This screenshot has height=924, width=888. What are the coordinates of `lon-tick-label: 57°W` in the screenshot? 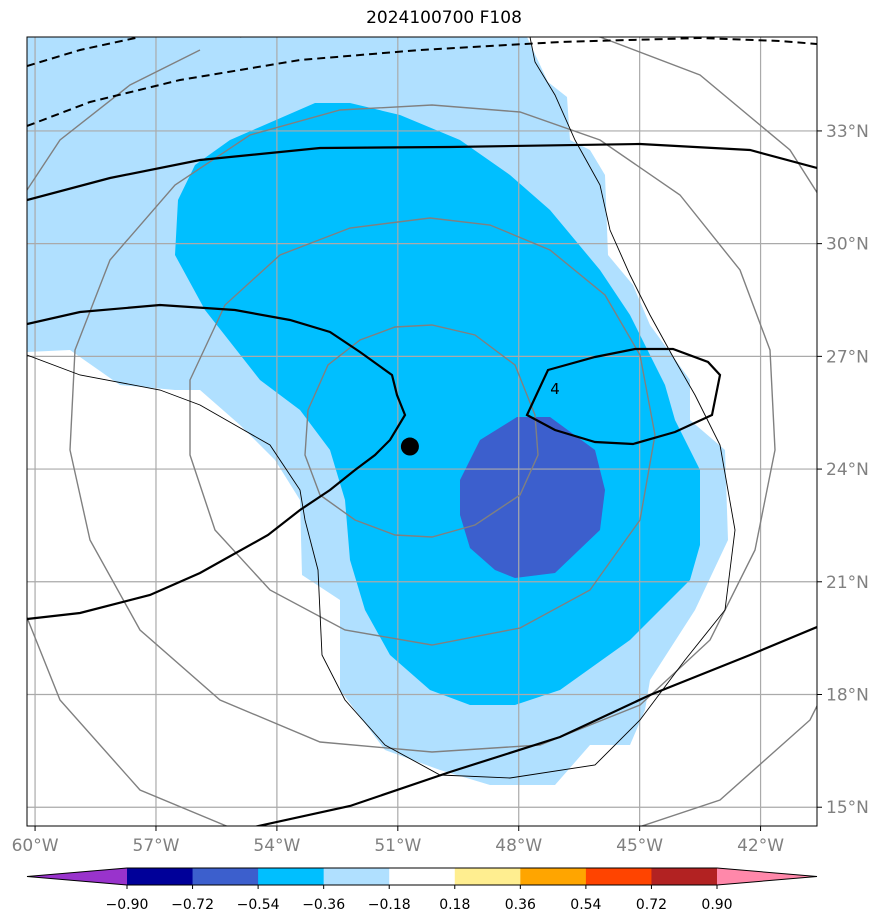 It's located at (156, 846).